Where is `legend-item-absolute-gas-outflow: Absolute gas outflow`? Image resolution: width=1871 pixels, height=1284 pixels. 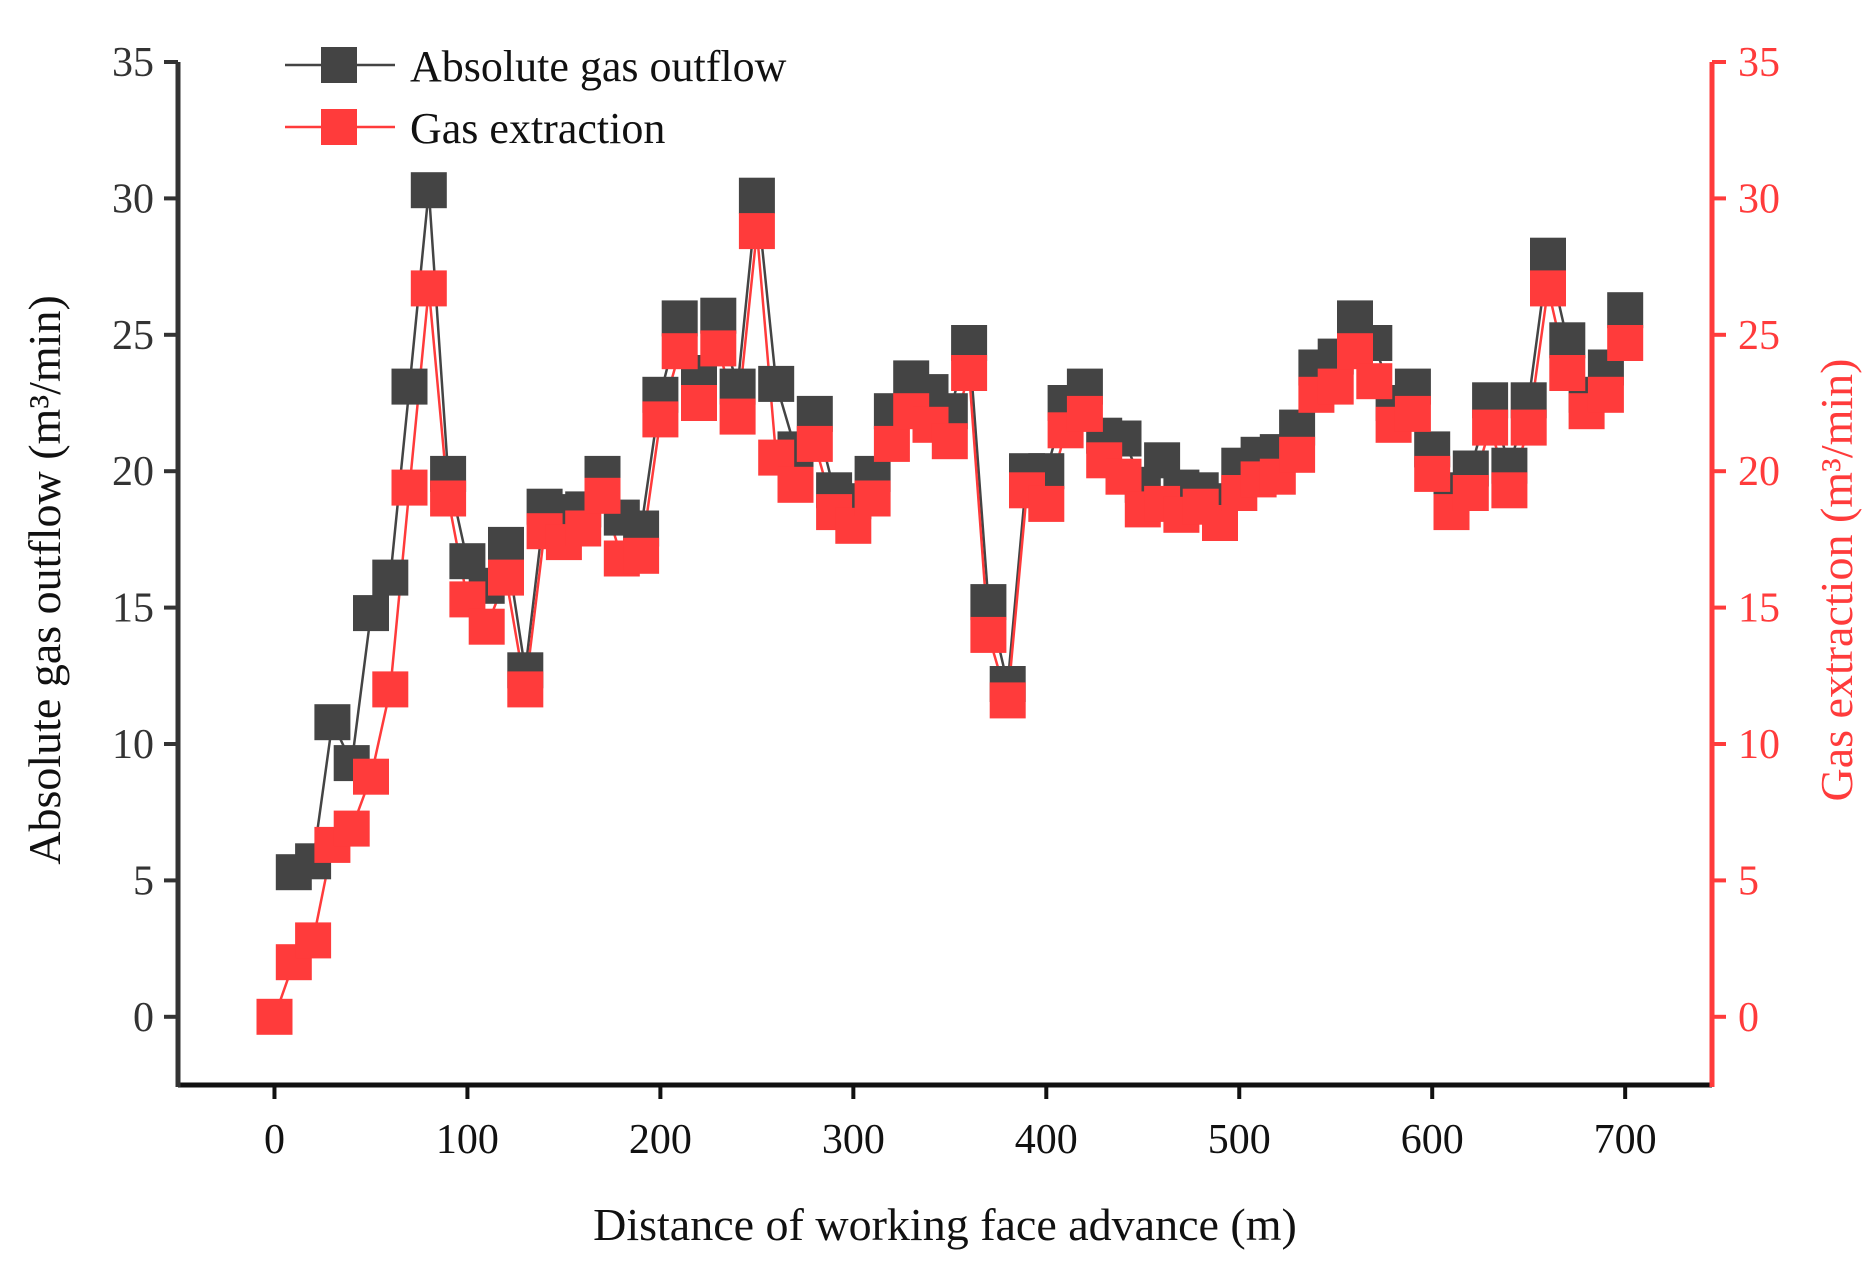
legend-item-absolute-gas-outflow: Absolute gas outflow is located at coordinates (536, 66).